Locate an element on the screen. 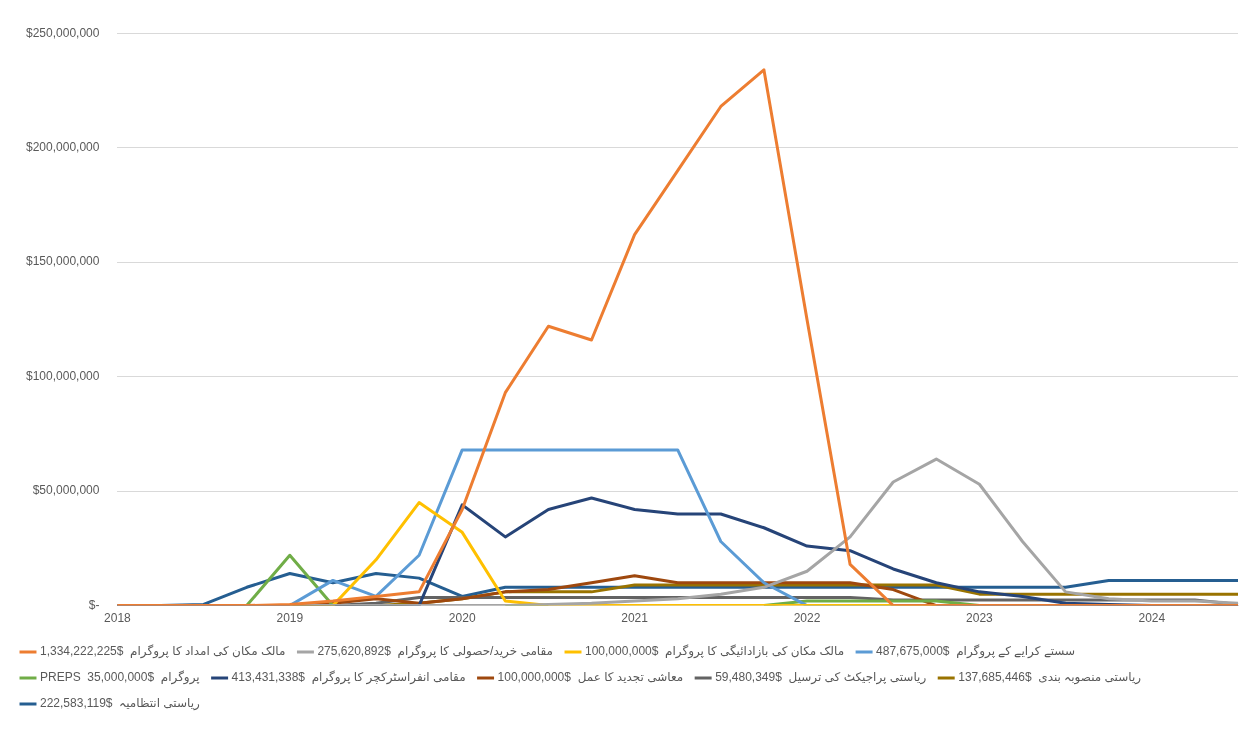 The width and height of the screenshot is (1255, 730). x-tick-label: 2023 is located at coordinates (980, 618).